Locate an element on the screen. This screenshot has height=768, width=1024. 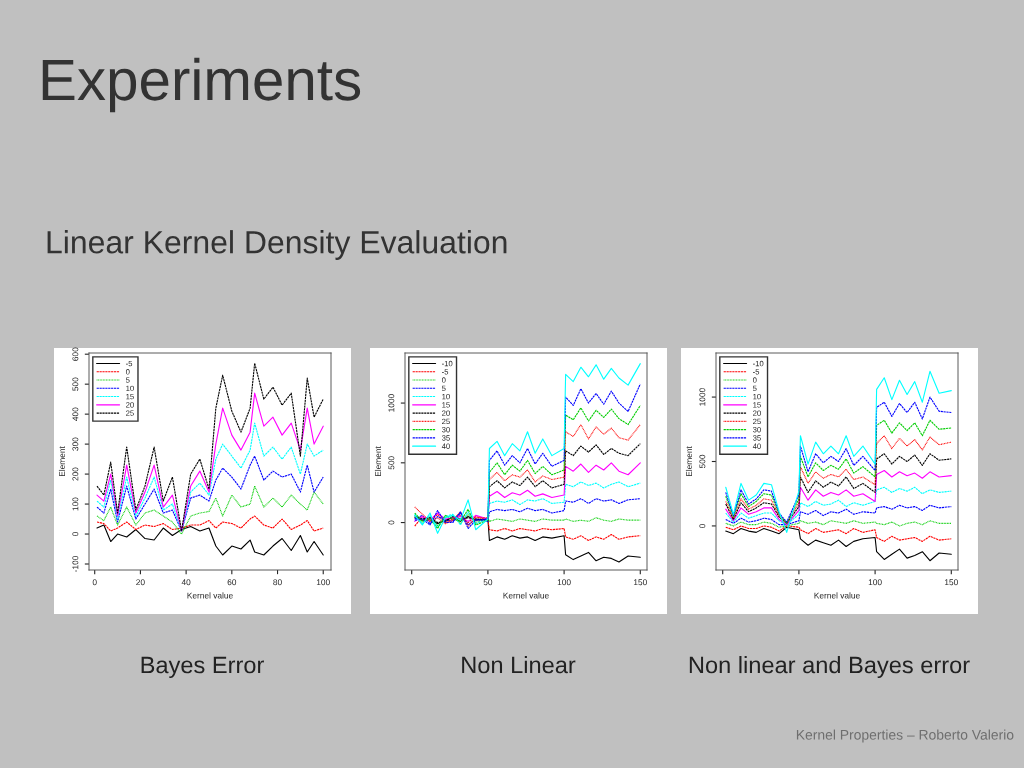
text: Linear Kernel Density Evaluation is located at coordinates (277, 245).